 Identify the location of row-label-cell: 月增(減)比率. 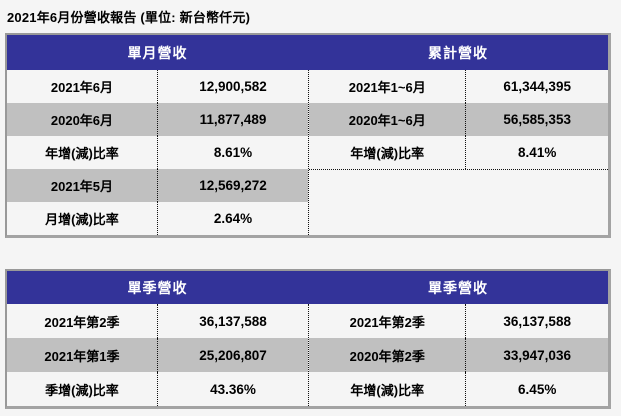
(82, 219).